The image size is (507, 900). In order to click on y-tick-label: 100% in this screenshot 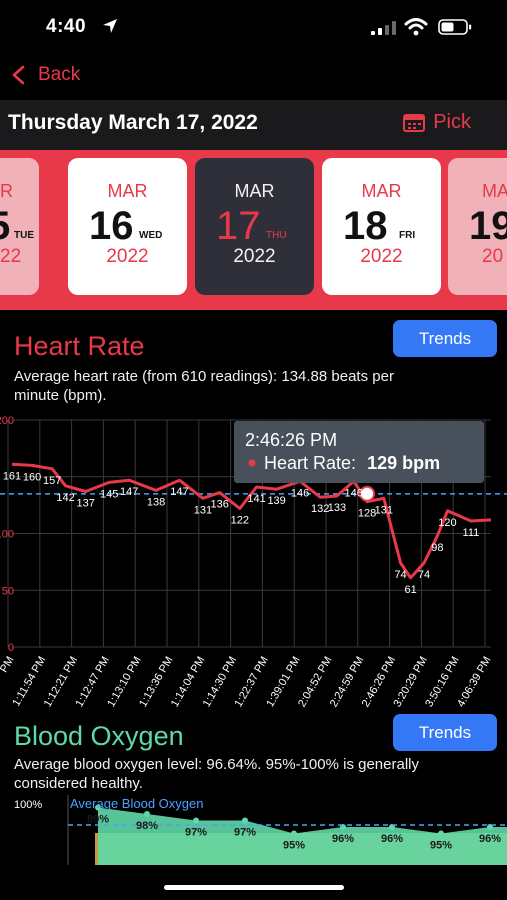, I will do `click(28, 805)`.